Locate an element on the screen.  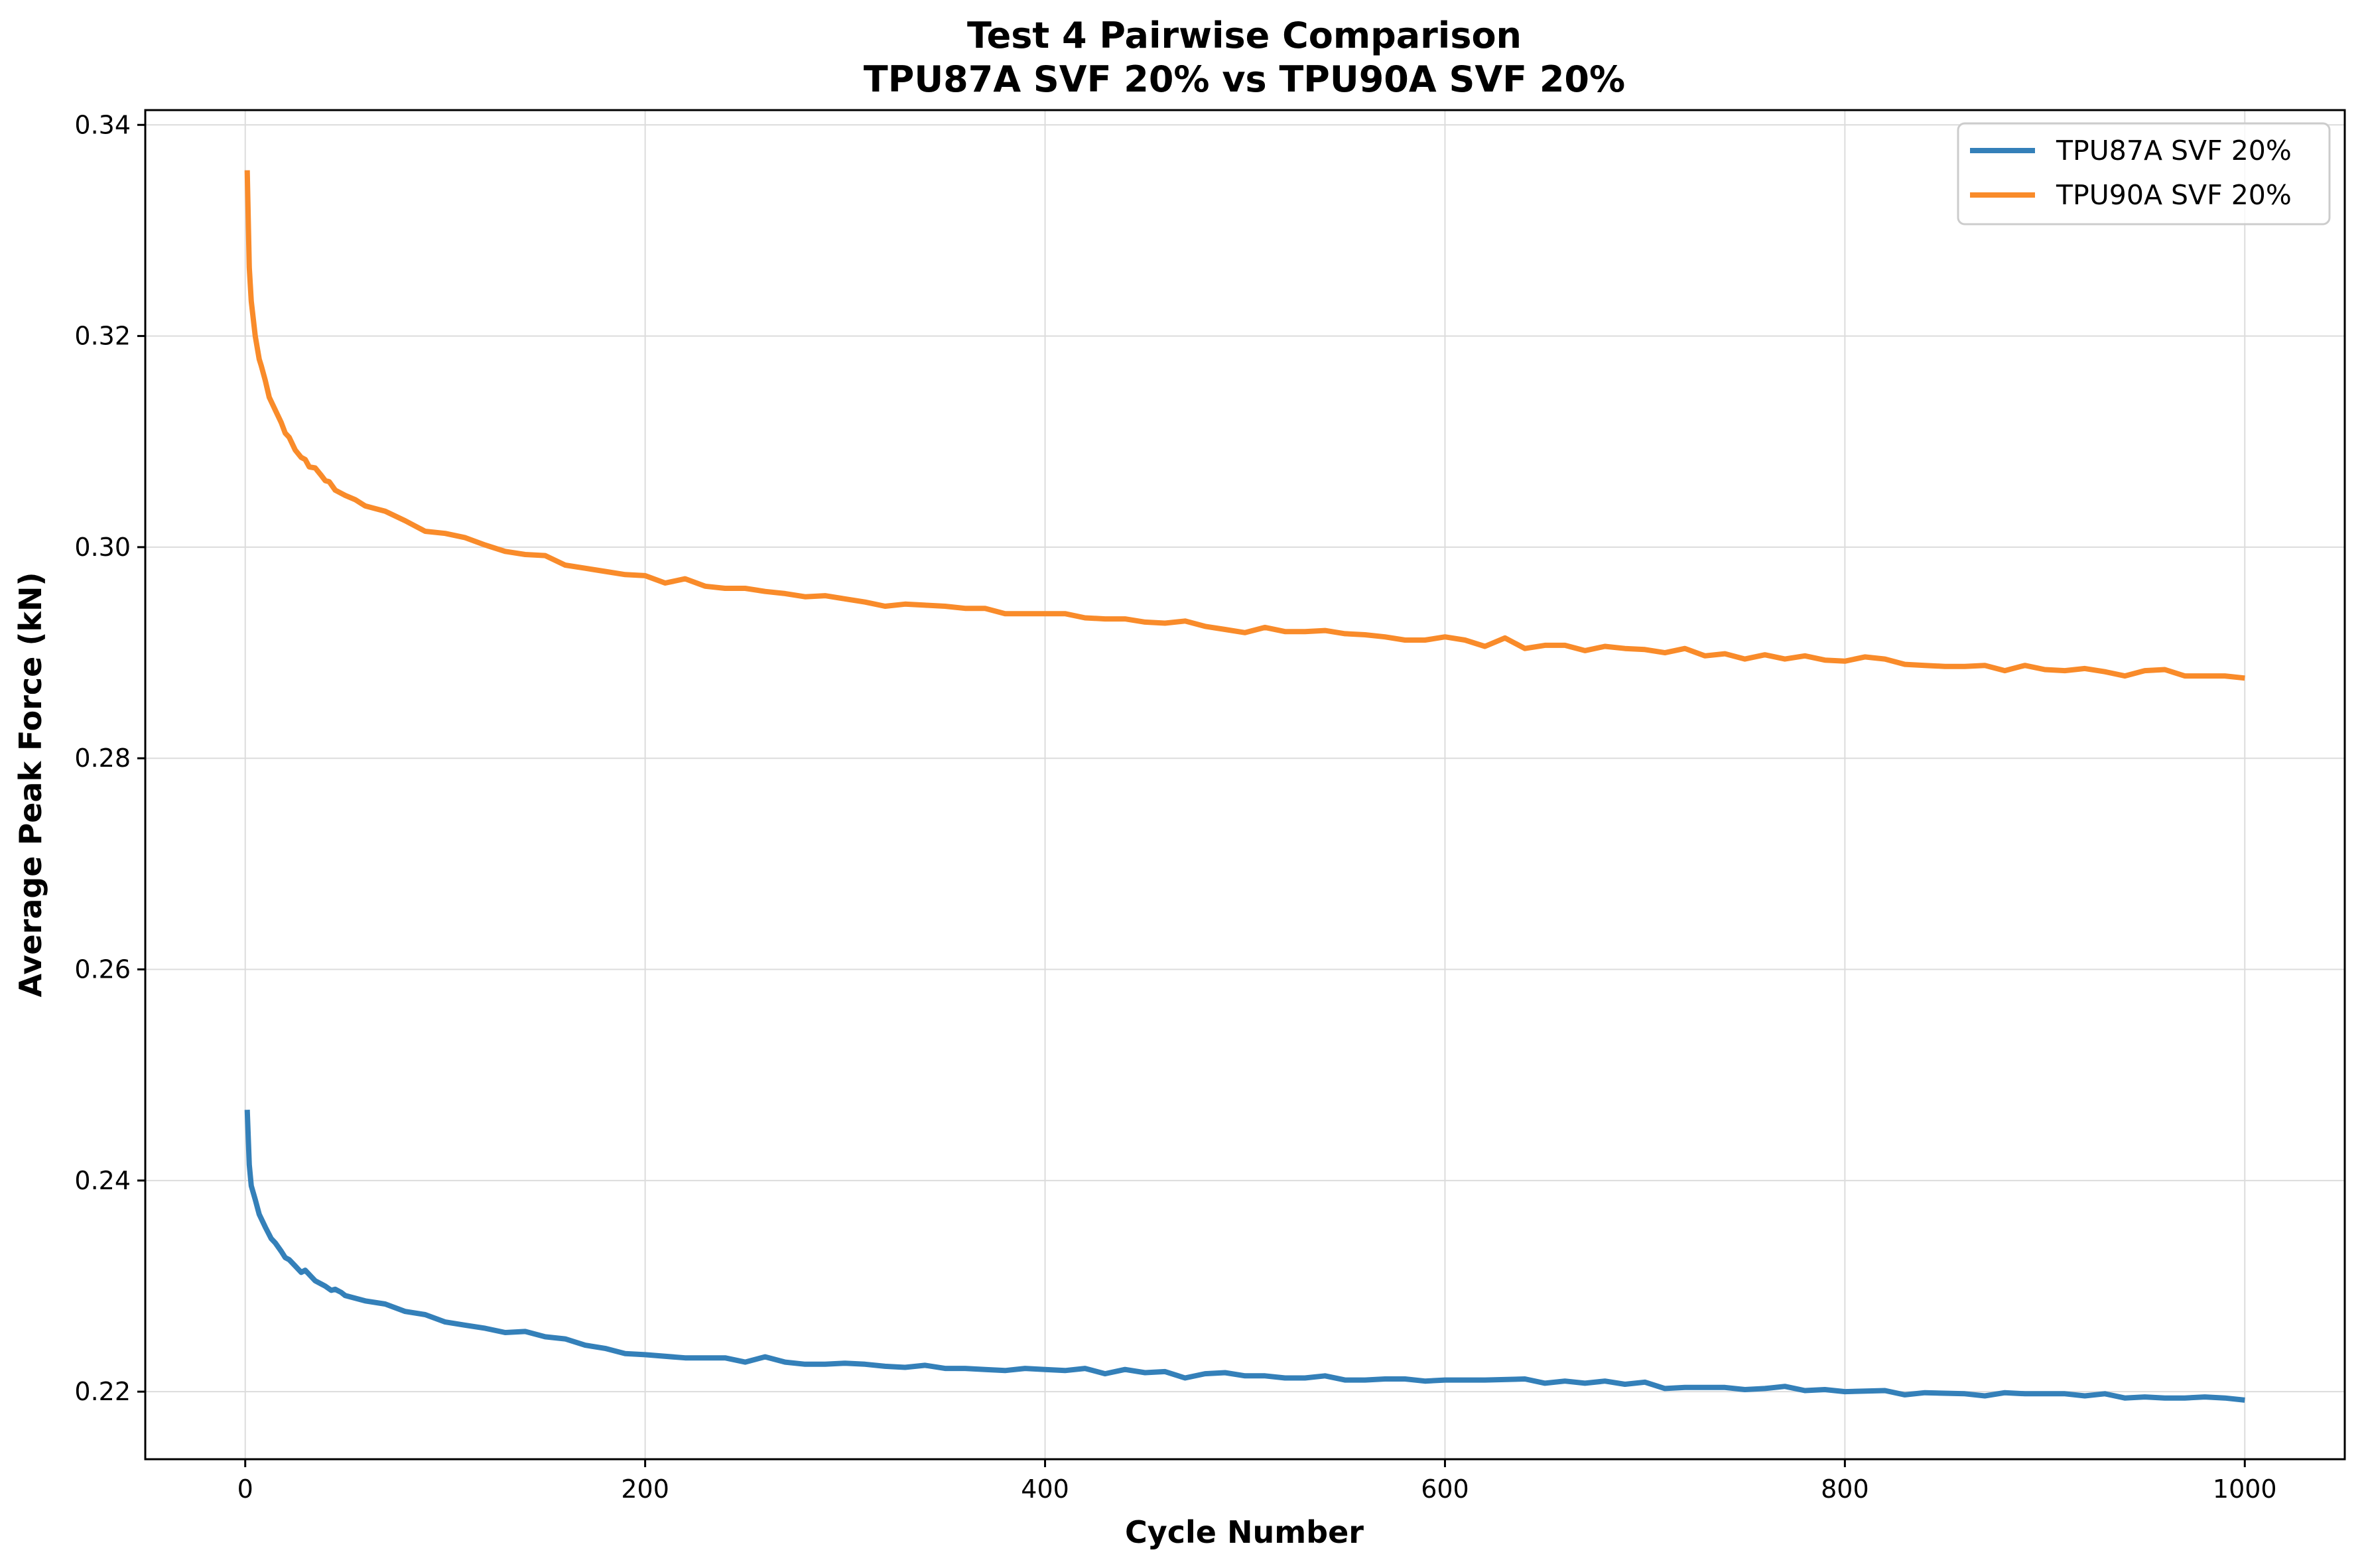
y-tick-label: 0.26 is located at coordinates (102, 970).